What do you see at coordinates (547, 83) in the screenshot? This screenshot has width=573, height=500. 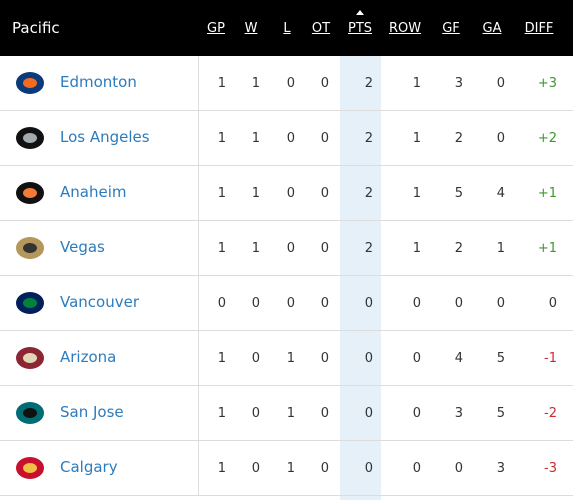 I see `stat-cell: +3` at bounding box center [547, 83].